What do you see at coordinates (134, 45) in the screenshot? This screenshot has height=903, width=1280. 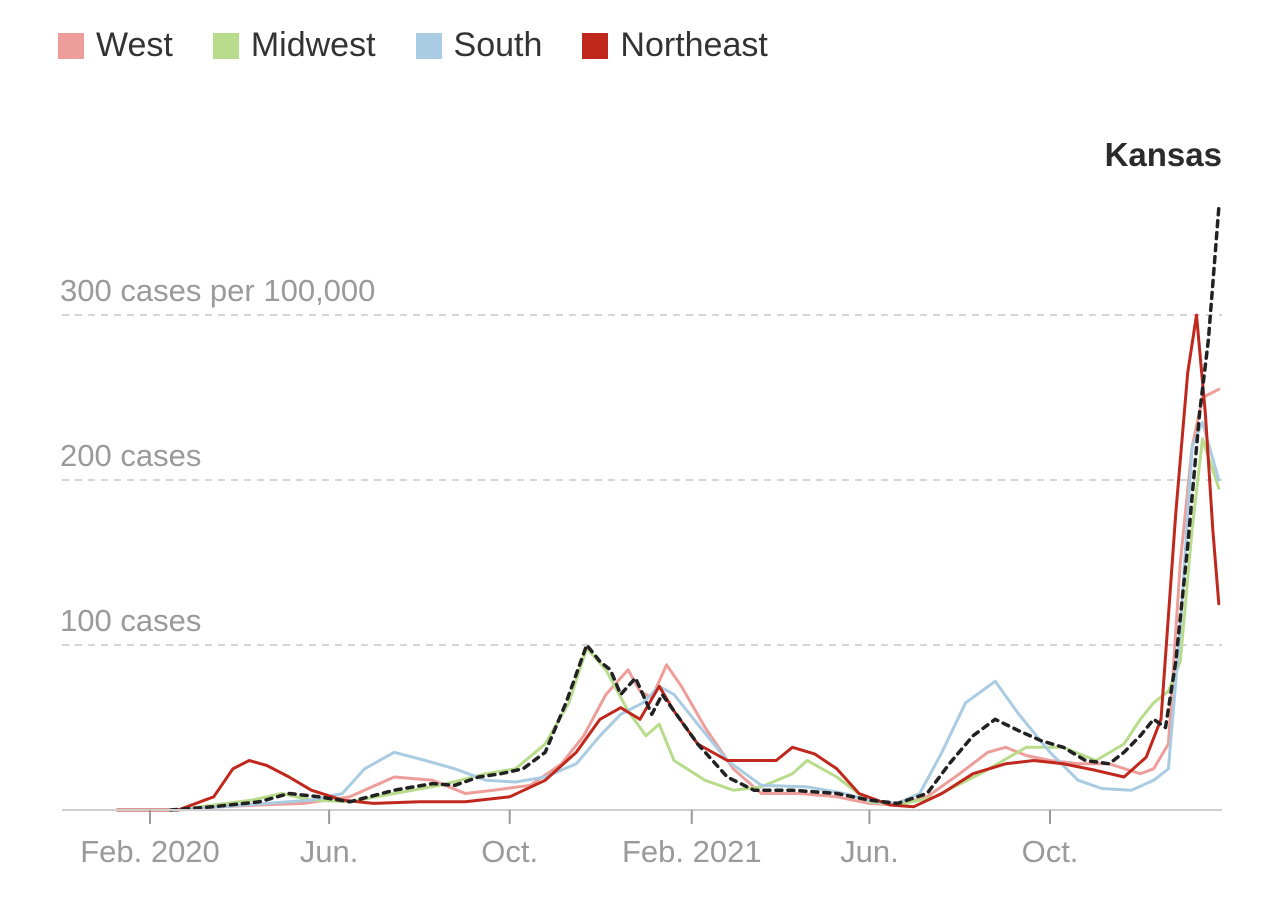 I see `legend-label: West` at bounding box center [134, 45].